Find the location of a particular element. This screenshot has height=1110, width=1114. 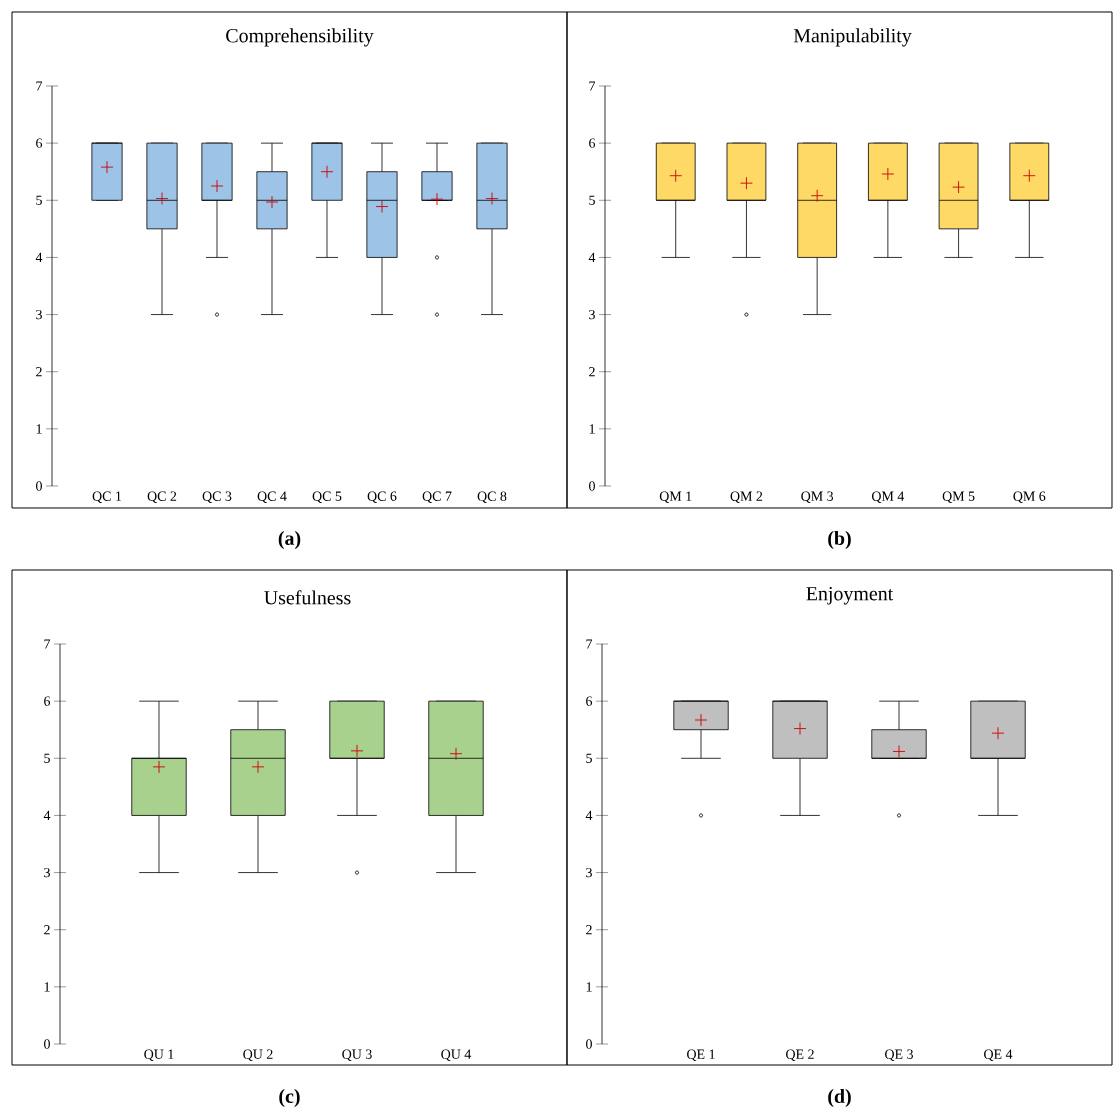

x-tick-label: QC 5 is located at coordinates (327, 497).